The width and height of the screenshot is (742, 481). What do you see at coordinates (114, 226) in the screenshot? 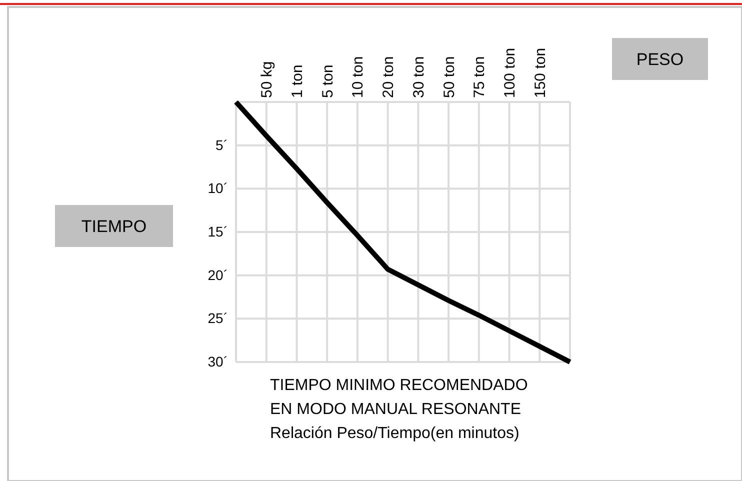
I see `y-axis-title: TIEMPO` at bounding box center [114, 226].